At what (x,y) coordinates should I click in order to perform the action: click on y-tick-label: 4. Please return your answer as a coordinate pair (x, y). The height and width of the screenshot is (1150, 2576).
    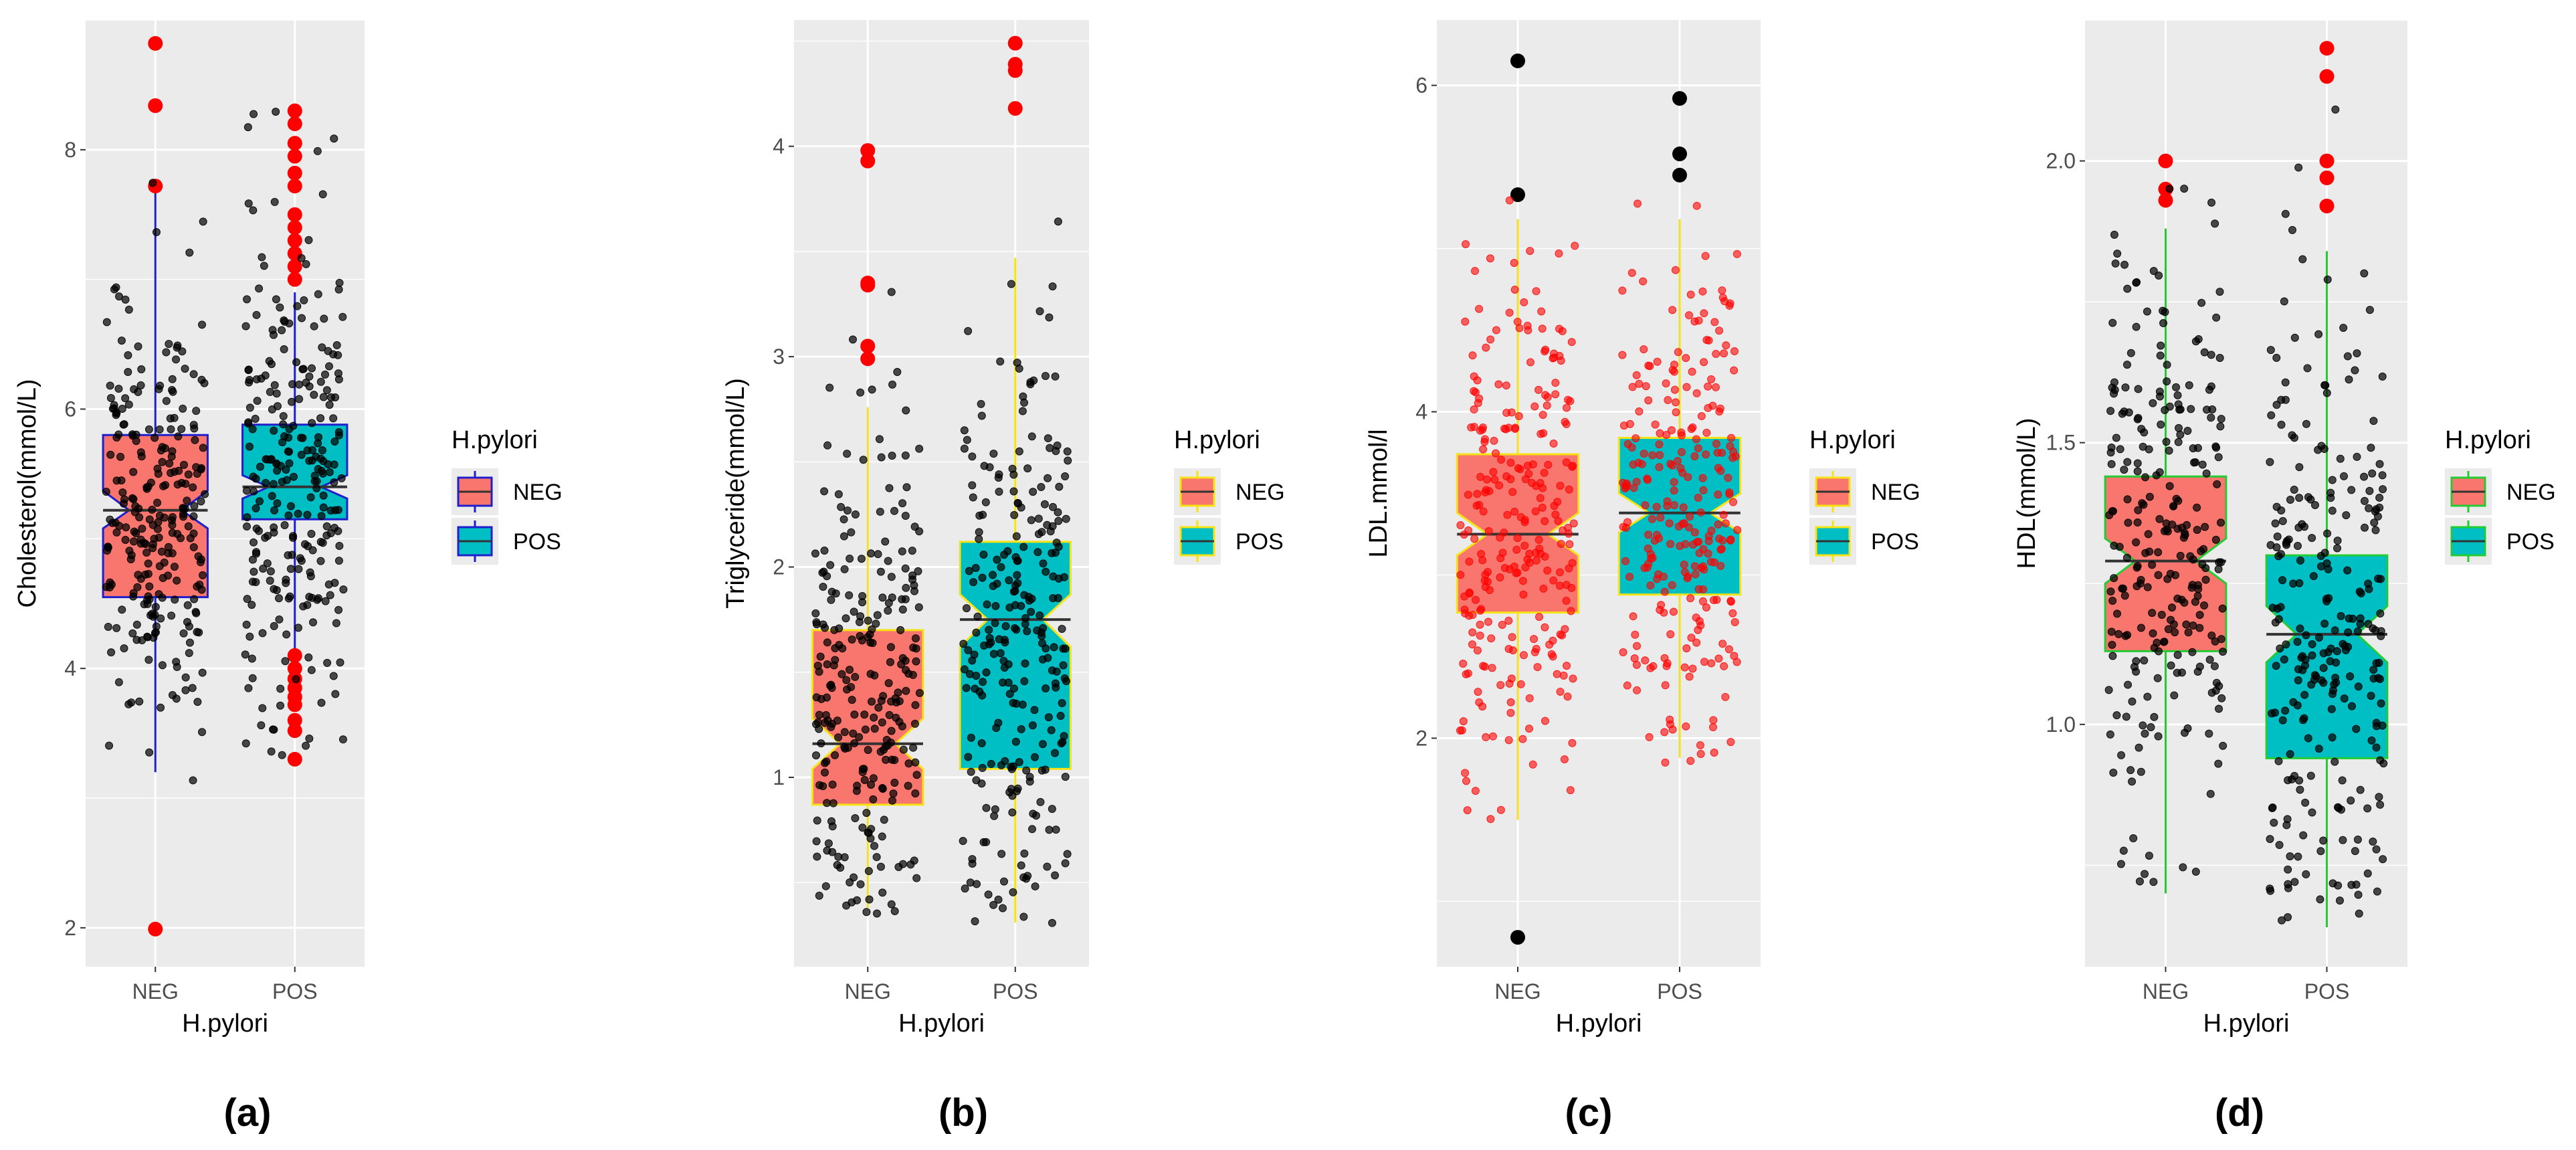
    Looking at the image, I should click on (70, 668).